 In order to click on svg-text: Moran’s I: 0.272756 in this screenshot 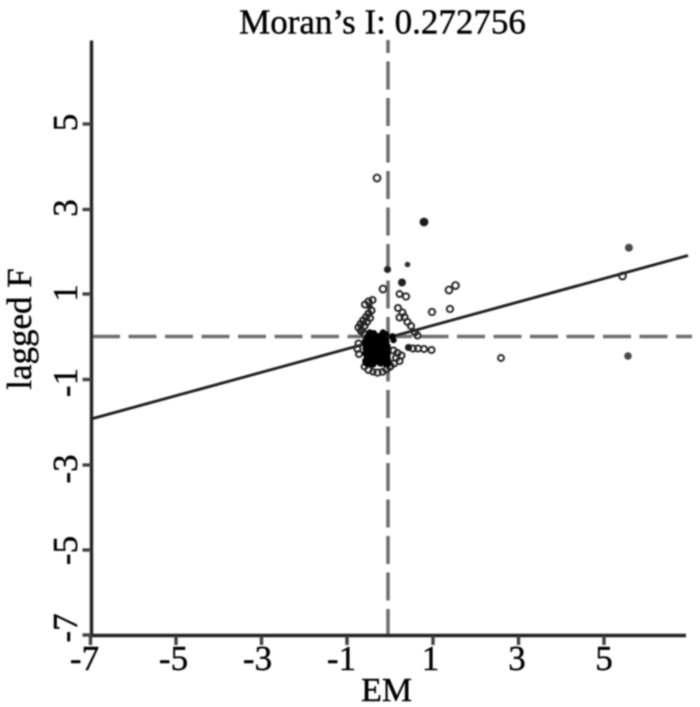, I will do `click(382, 22)`.